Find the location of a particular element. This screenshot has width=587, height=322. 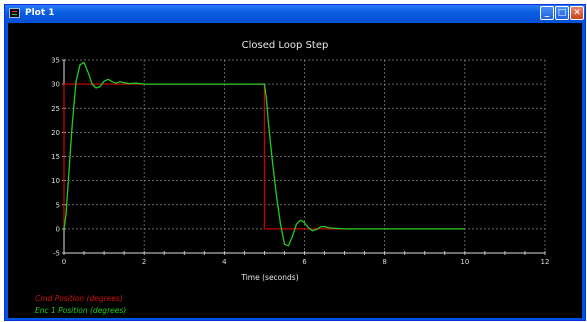

y-tick-label: 15 is located at coordinates (55, 157).